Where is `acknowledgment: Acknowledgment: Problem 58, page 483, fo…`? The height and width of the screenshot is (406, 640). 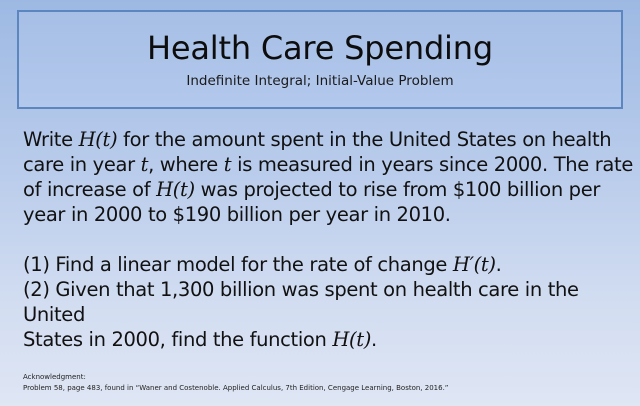 acknowledgment: Acknowledgment: Problem 58, page 483, fo… is located at coordinates (235, 383).